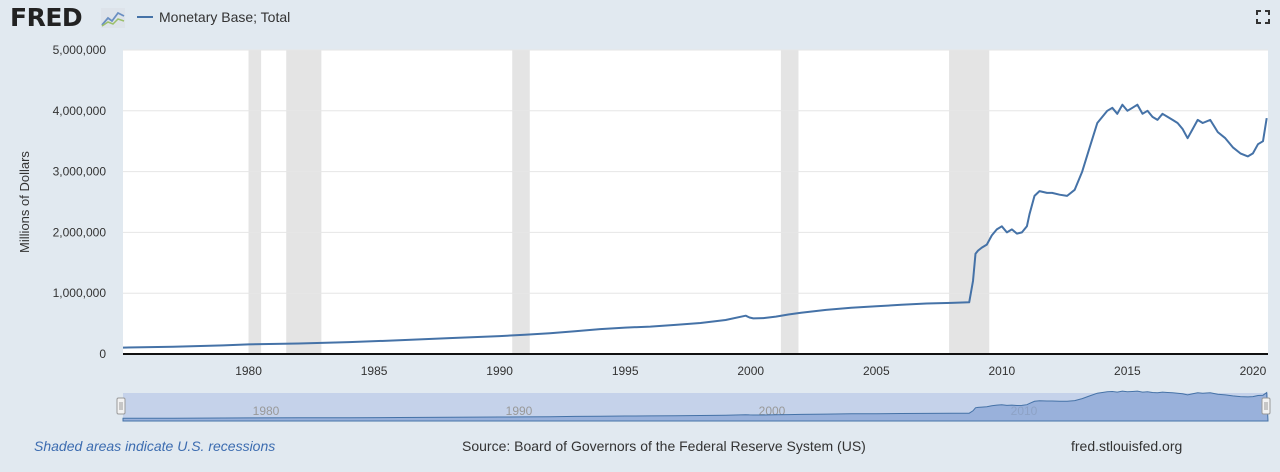 The height and width of the screenshot is (472, 1280). I want to click on y-tick-label: 2,000,000, so click(80, 232).